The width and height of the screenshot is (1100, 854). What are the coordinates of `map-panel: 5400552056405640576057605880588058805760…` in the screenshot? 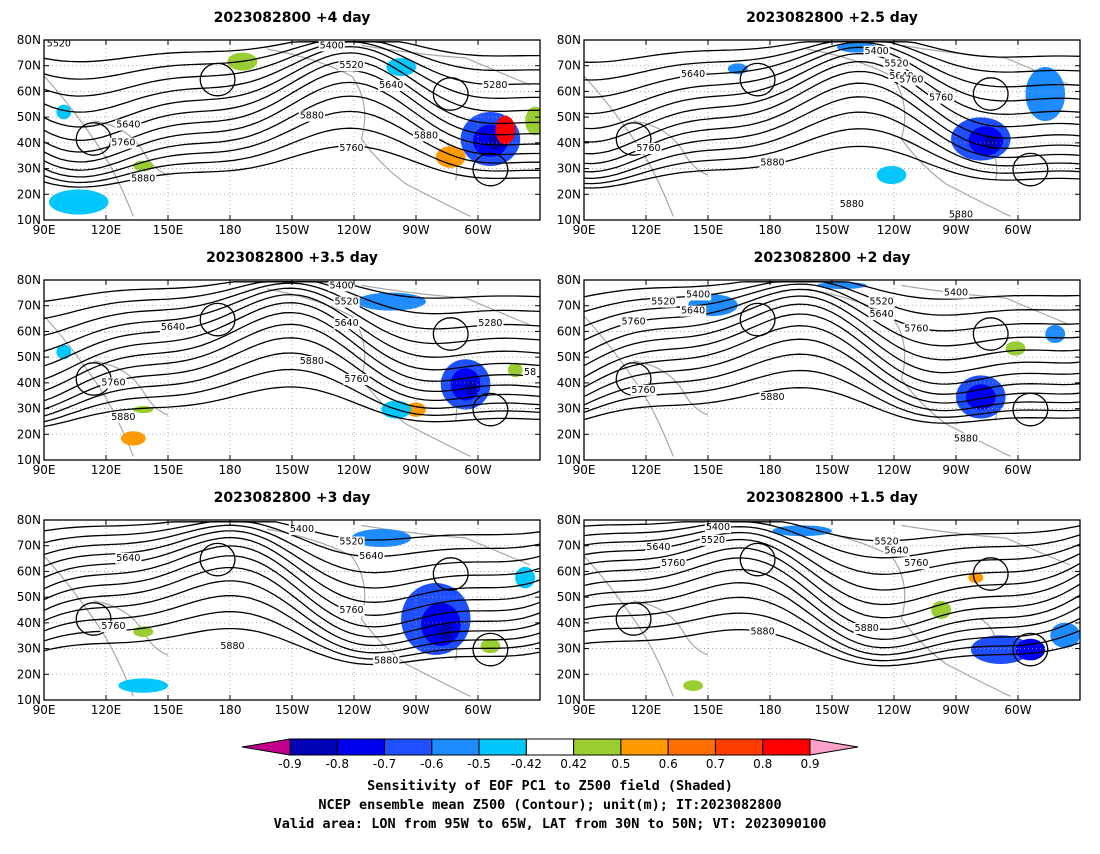 It's located at (819, 123).